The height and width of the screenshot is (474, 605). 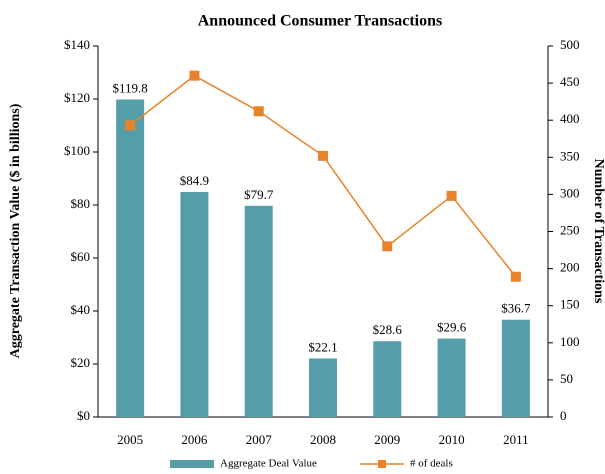 What do you see at coordinates (77, 97) in the screenshot?
I see `y-tick-label: $120` at bounding box center [77, 97].